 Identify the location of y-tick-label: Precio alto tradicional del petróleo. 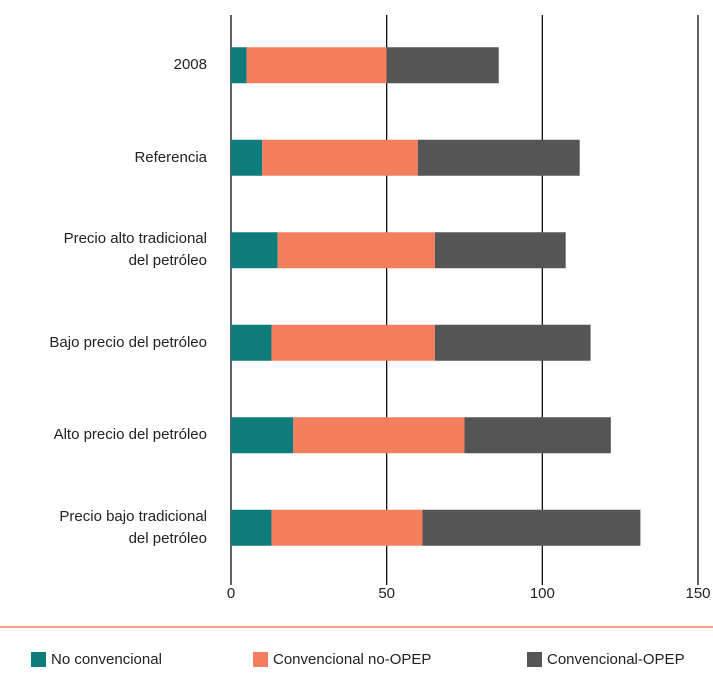
(135, 250).